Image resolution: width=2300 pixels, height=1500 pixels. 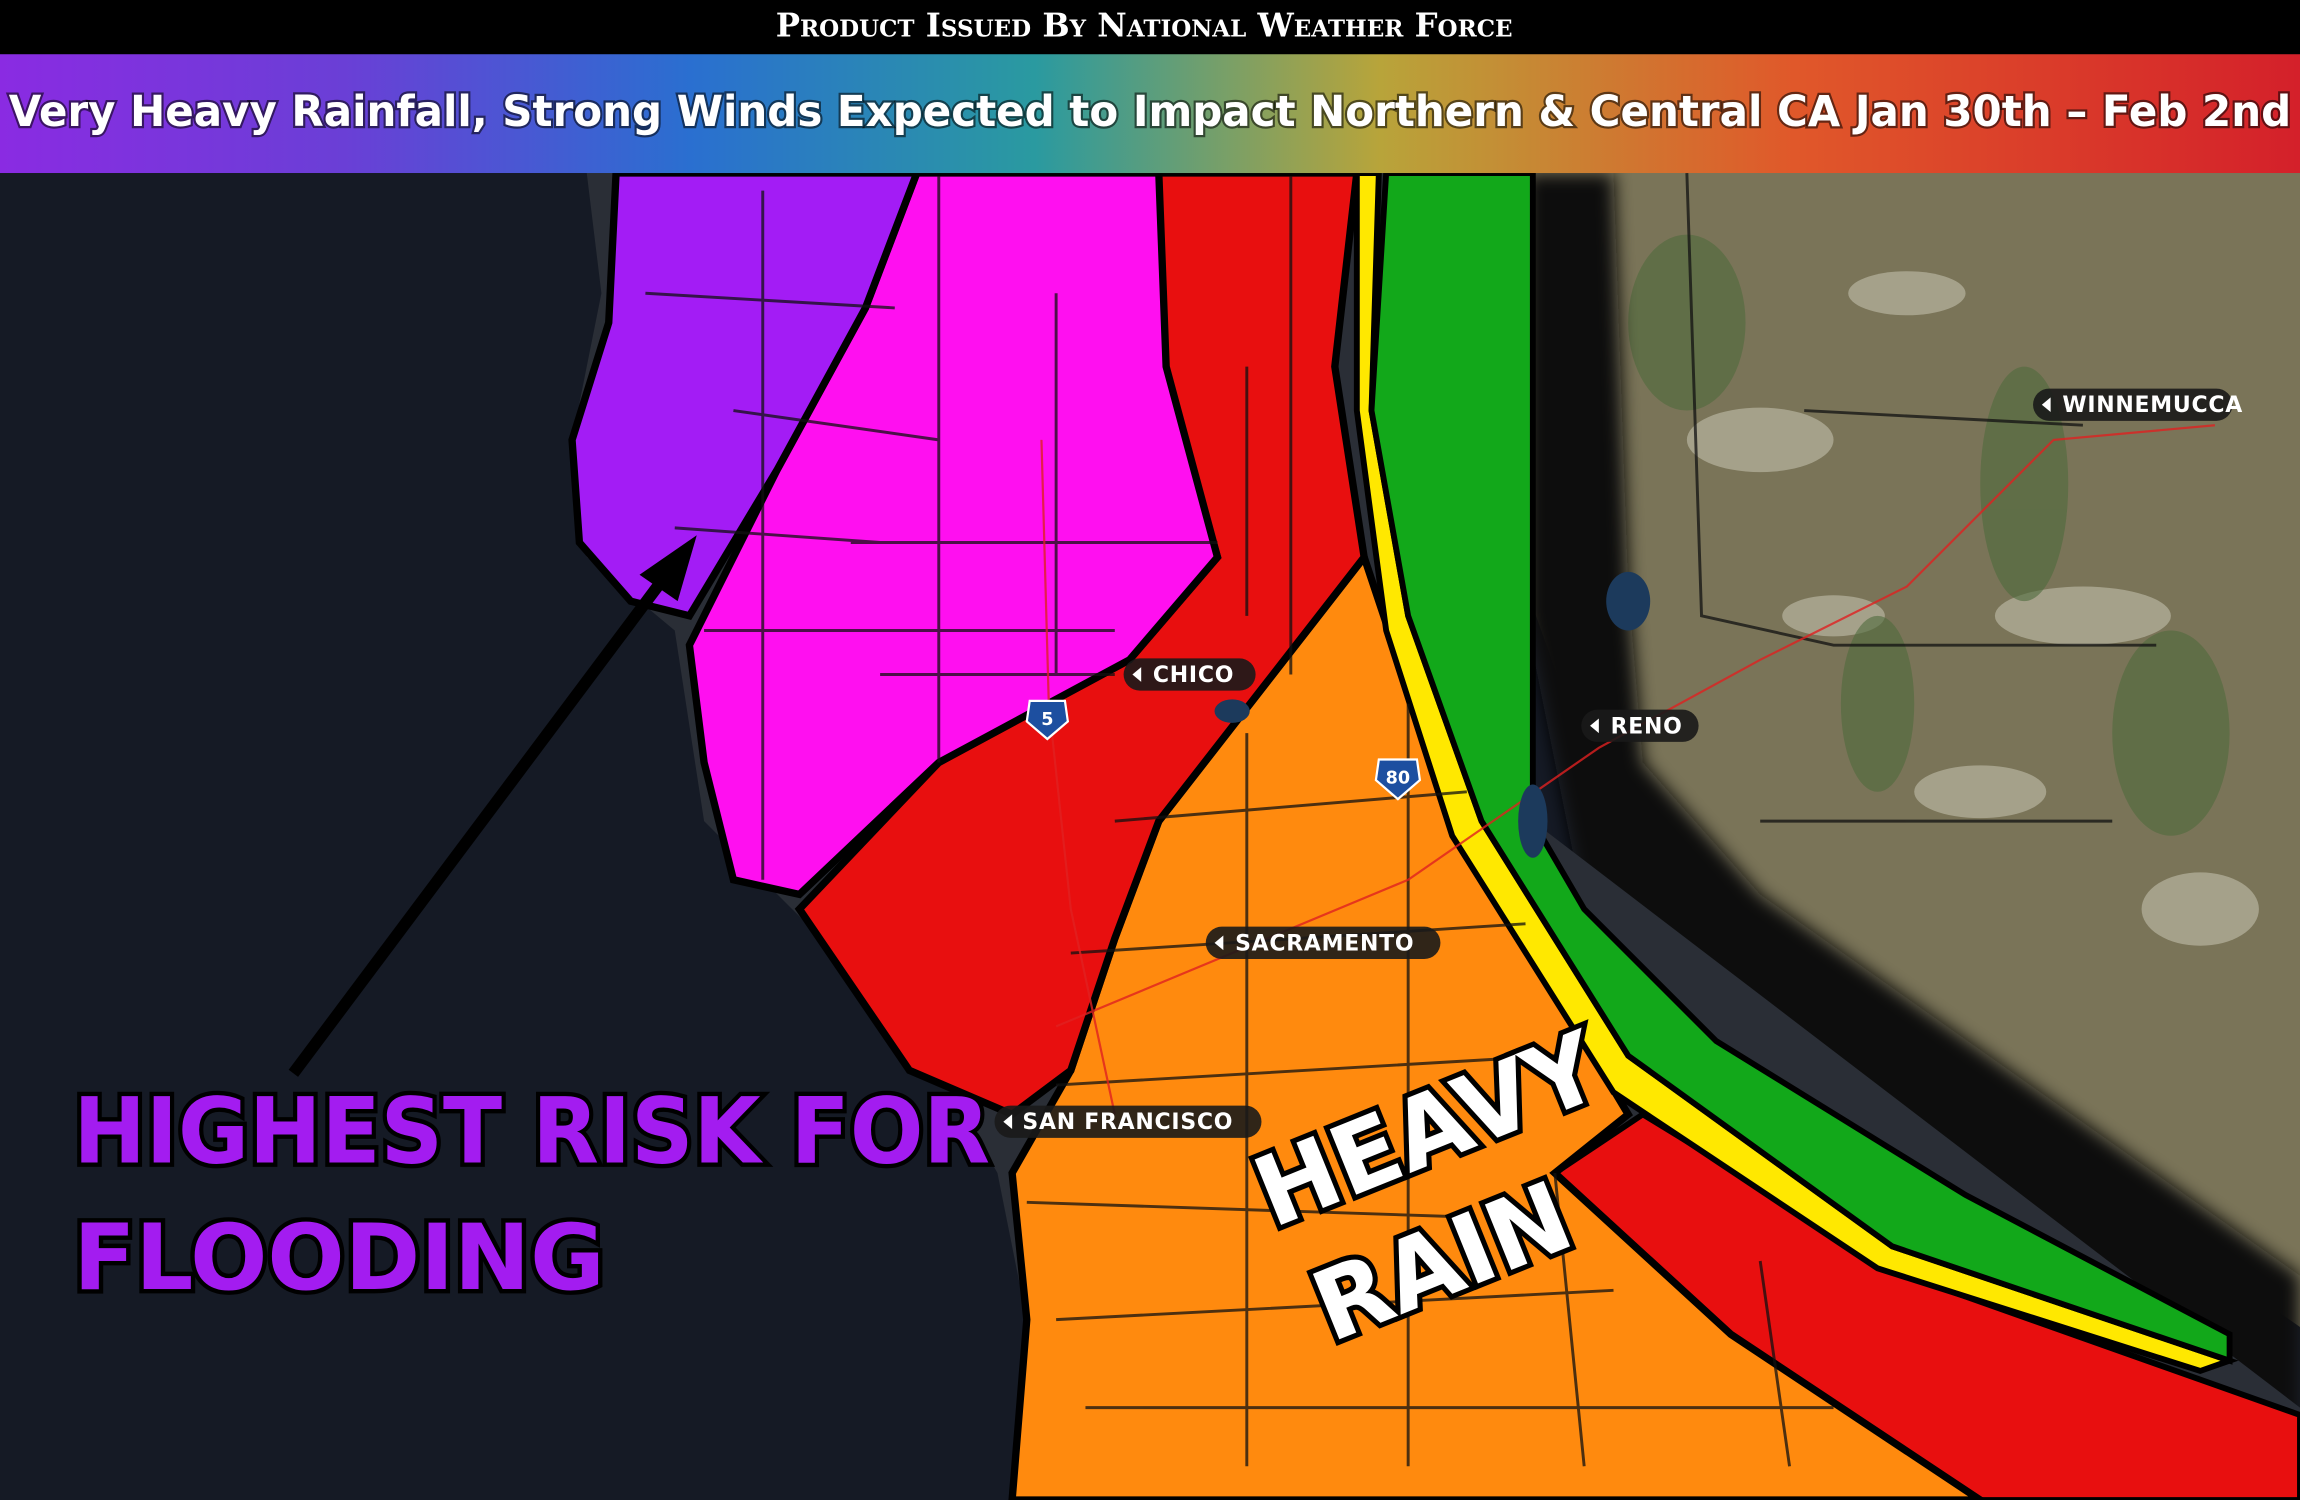 I want to click on terrain-ranges, so click(x=1929, y=535).